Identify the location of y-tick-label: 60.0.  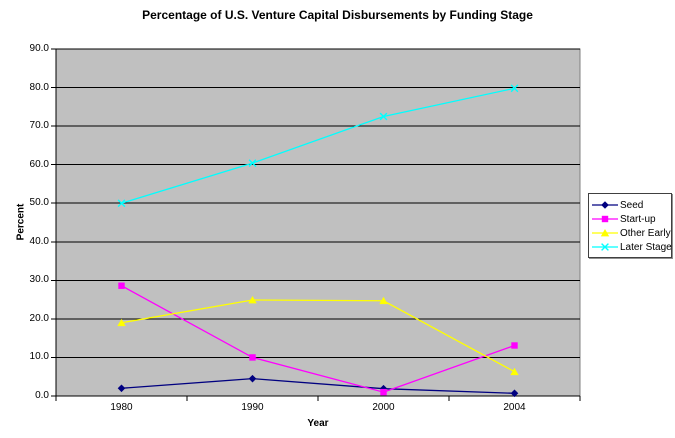
(39, 164).